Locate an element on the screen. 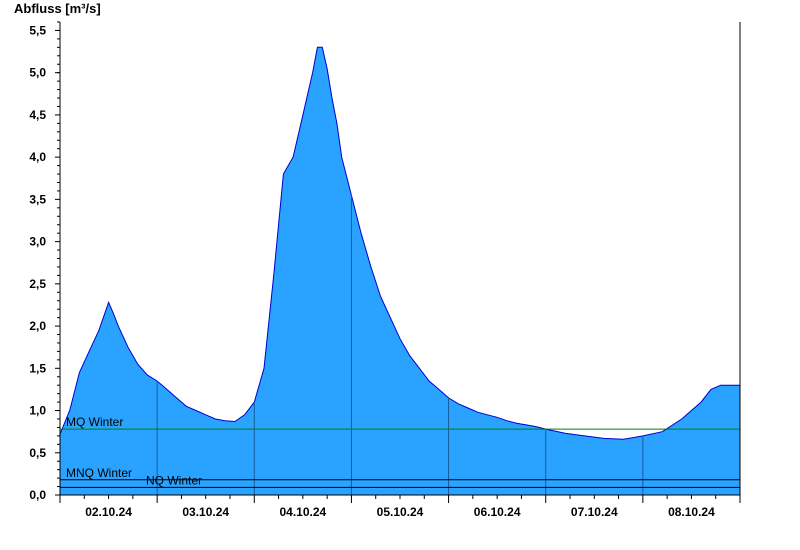 The image size is (800, 550). y-tick-label: 0,0 is located at coordinates (37, 495).